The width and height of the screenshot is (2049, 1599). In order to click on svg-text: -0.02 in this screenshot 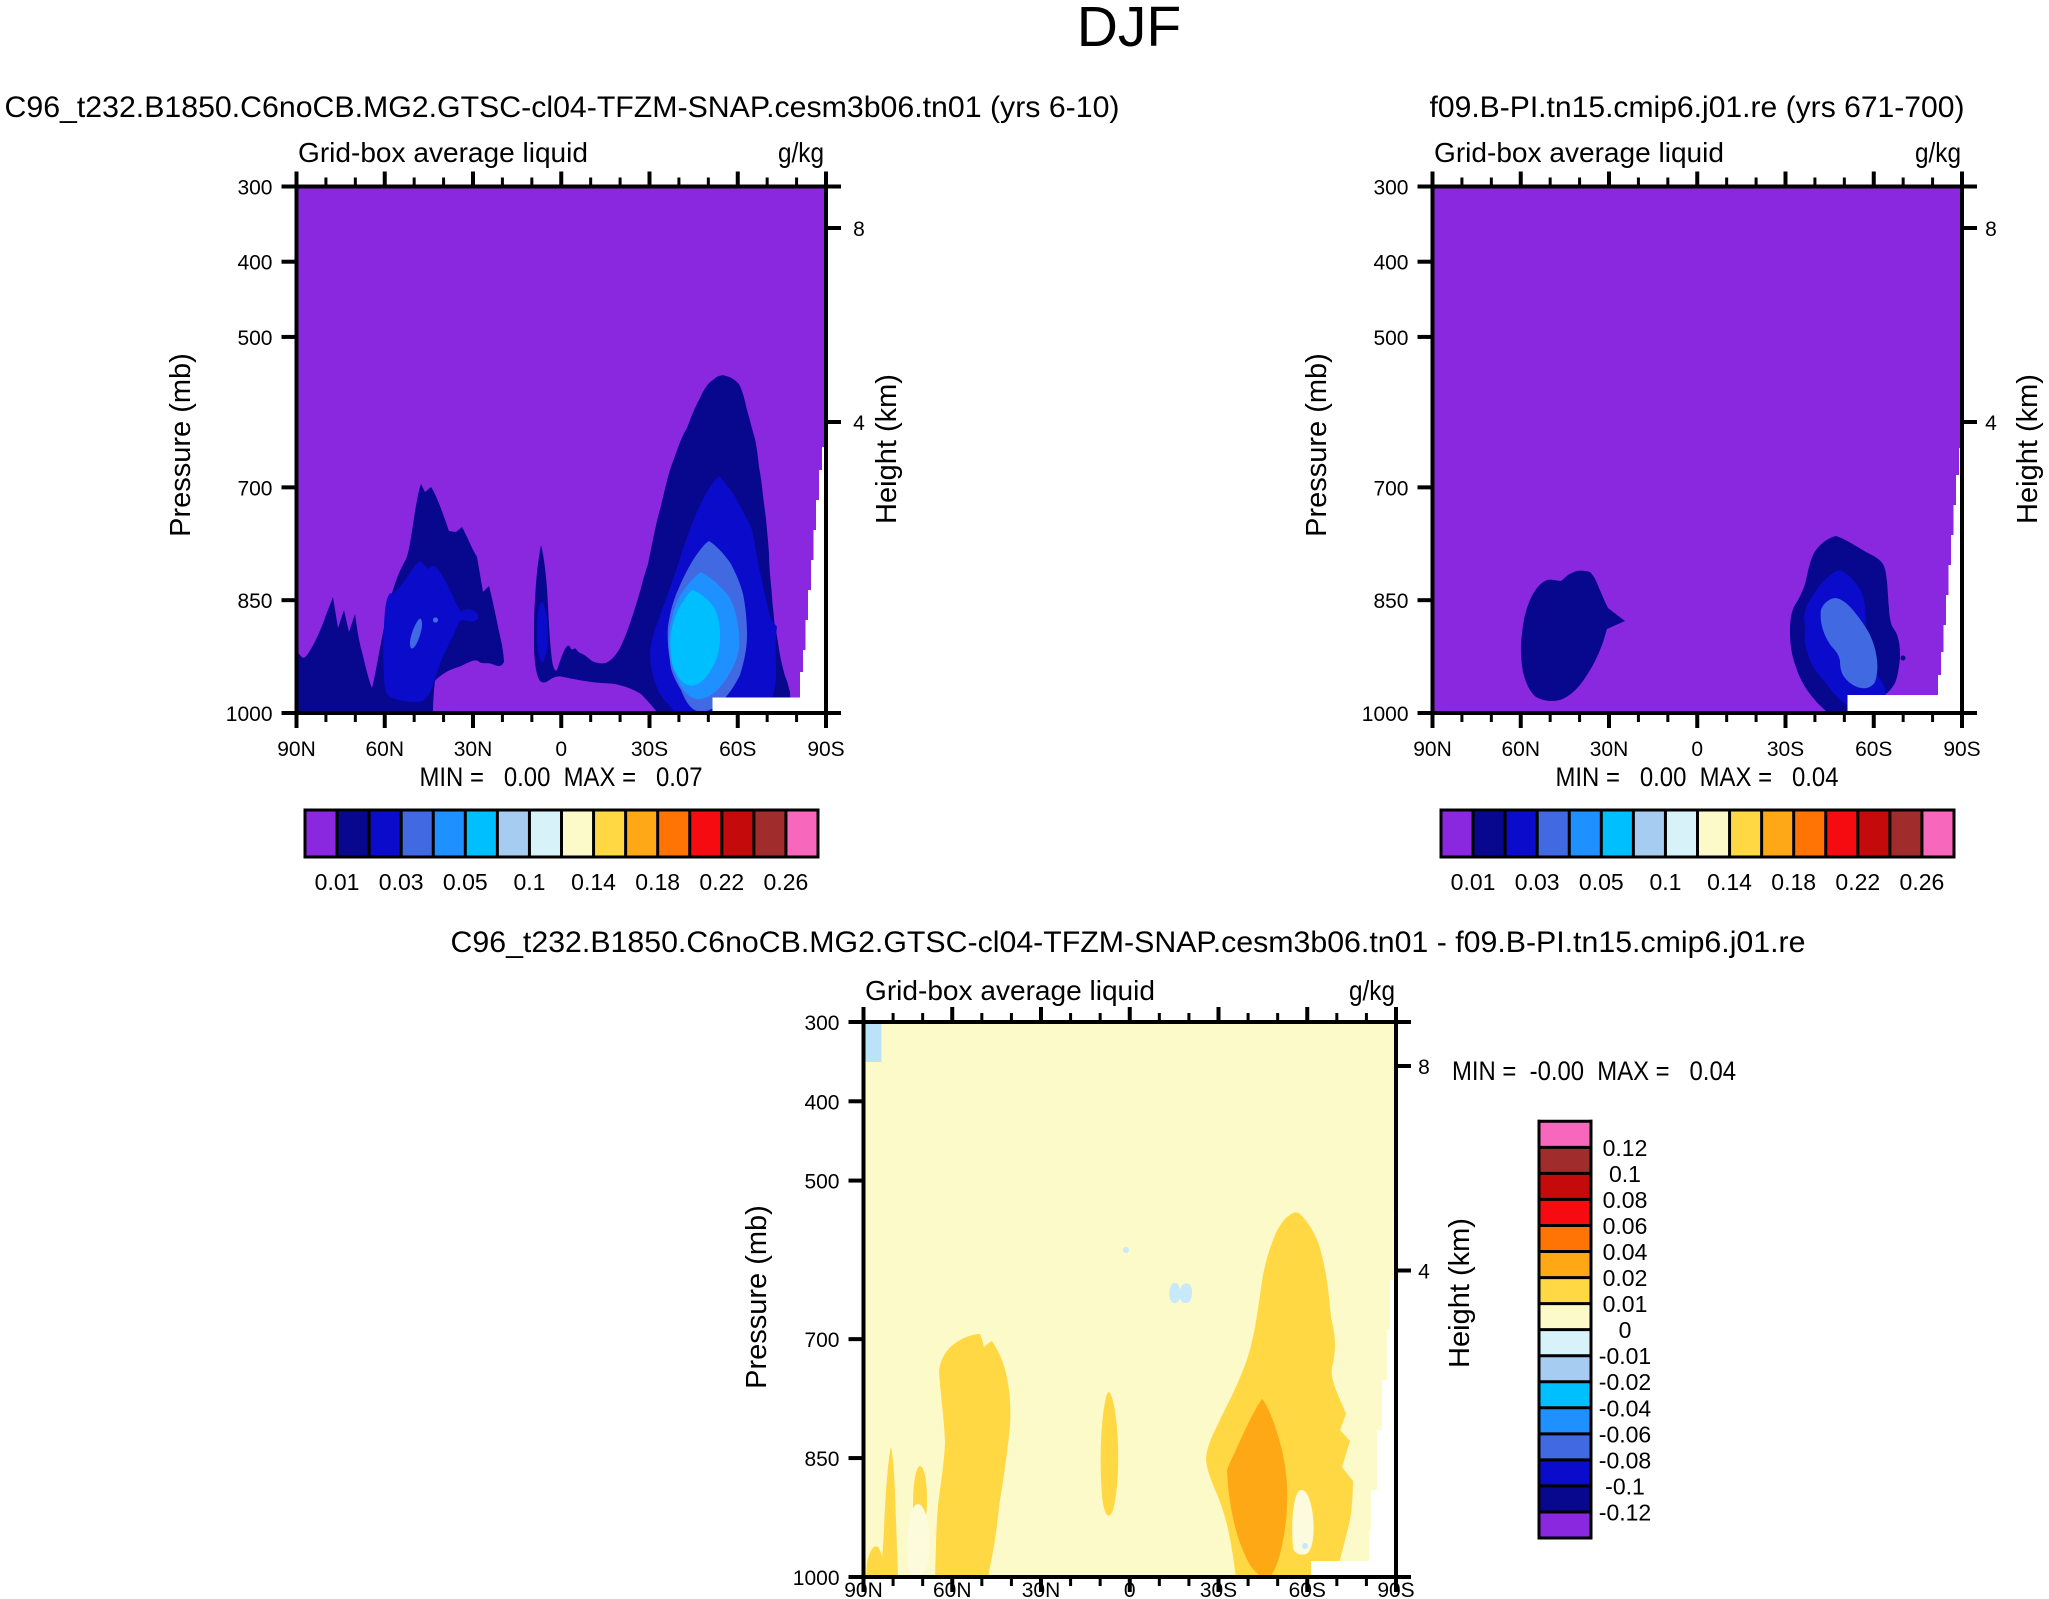, I will do `click(1625, 1382)`.